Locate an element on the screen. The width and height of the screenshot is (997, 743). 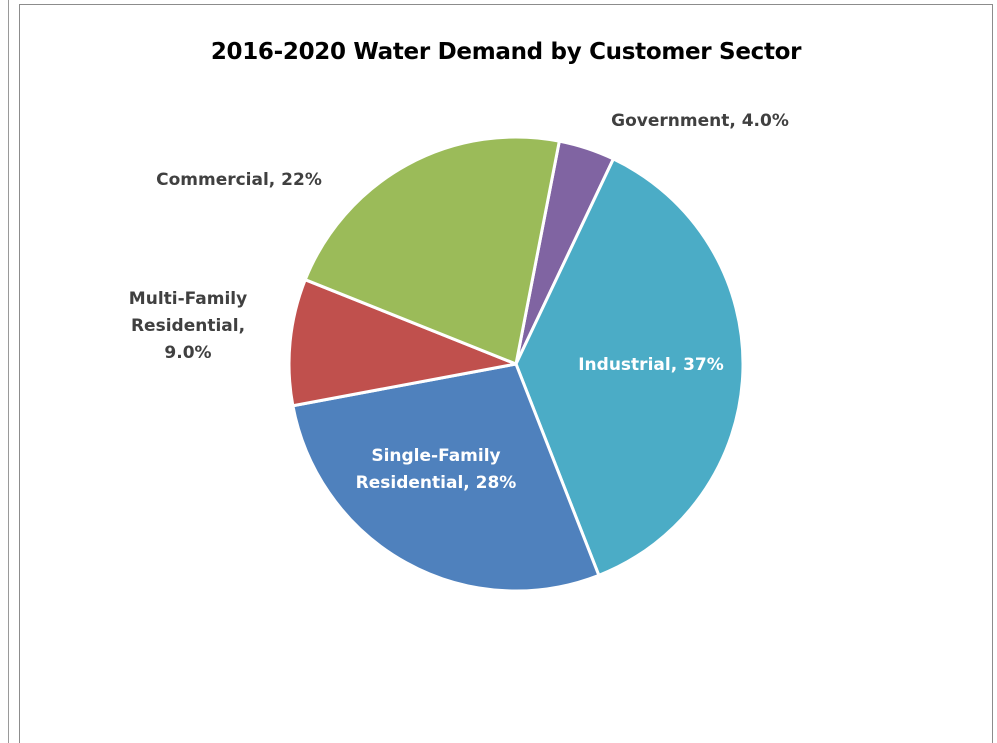
pie-slice-single-family-residential is located at coordinates (446, 477).